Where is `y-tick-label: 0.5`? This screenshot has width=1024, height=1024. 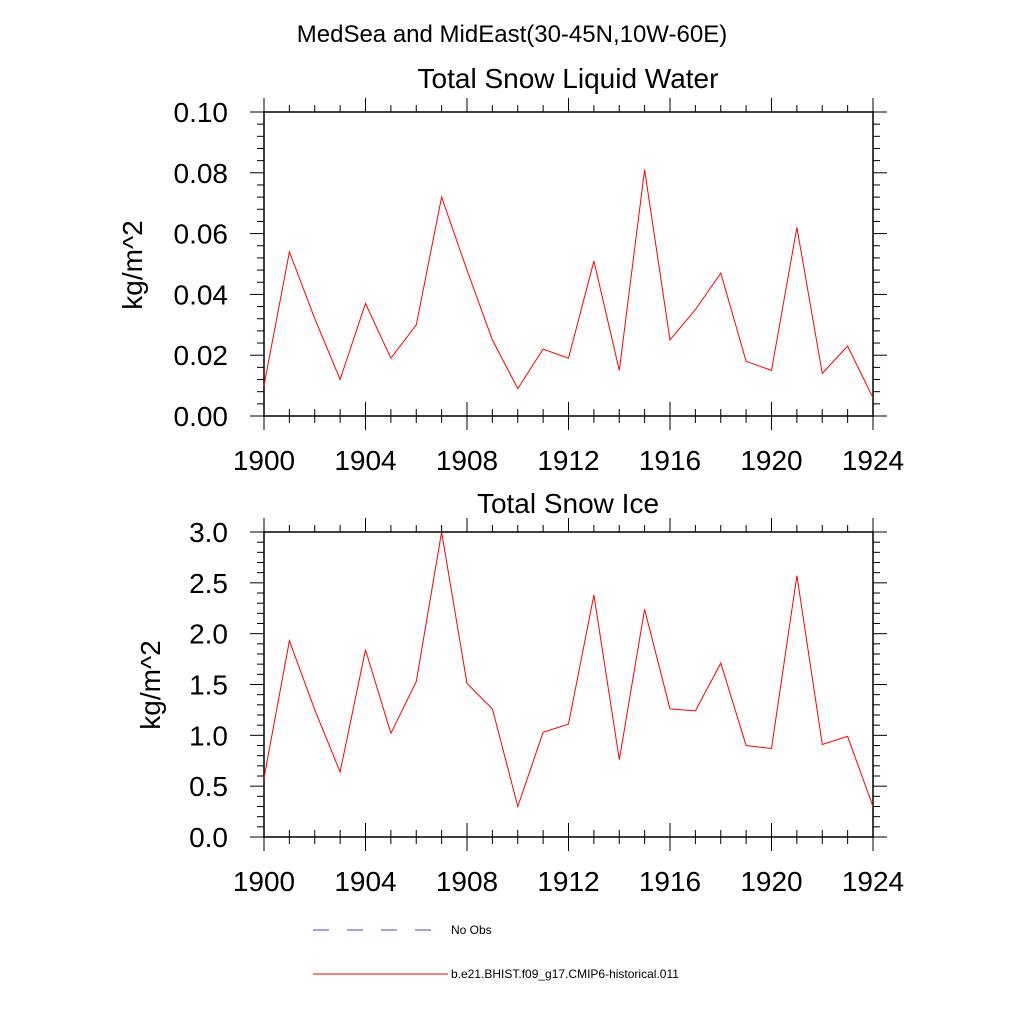 y-tick-label: 0.5 is located at coordinates (208, 786).